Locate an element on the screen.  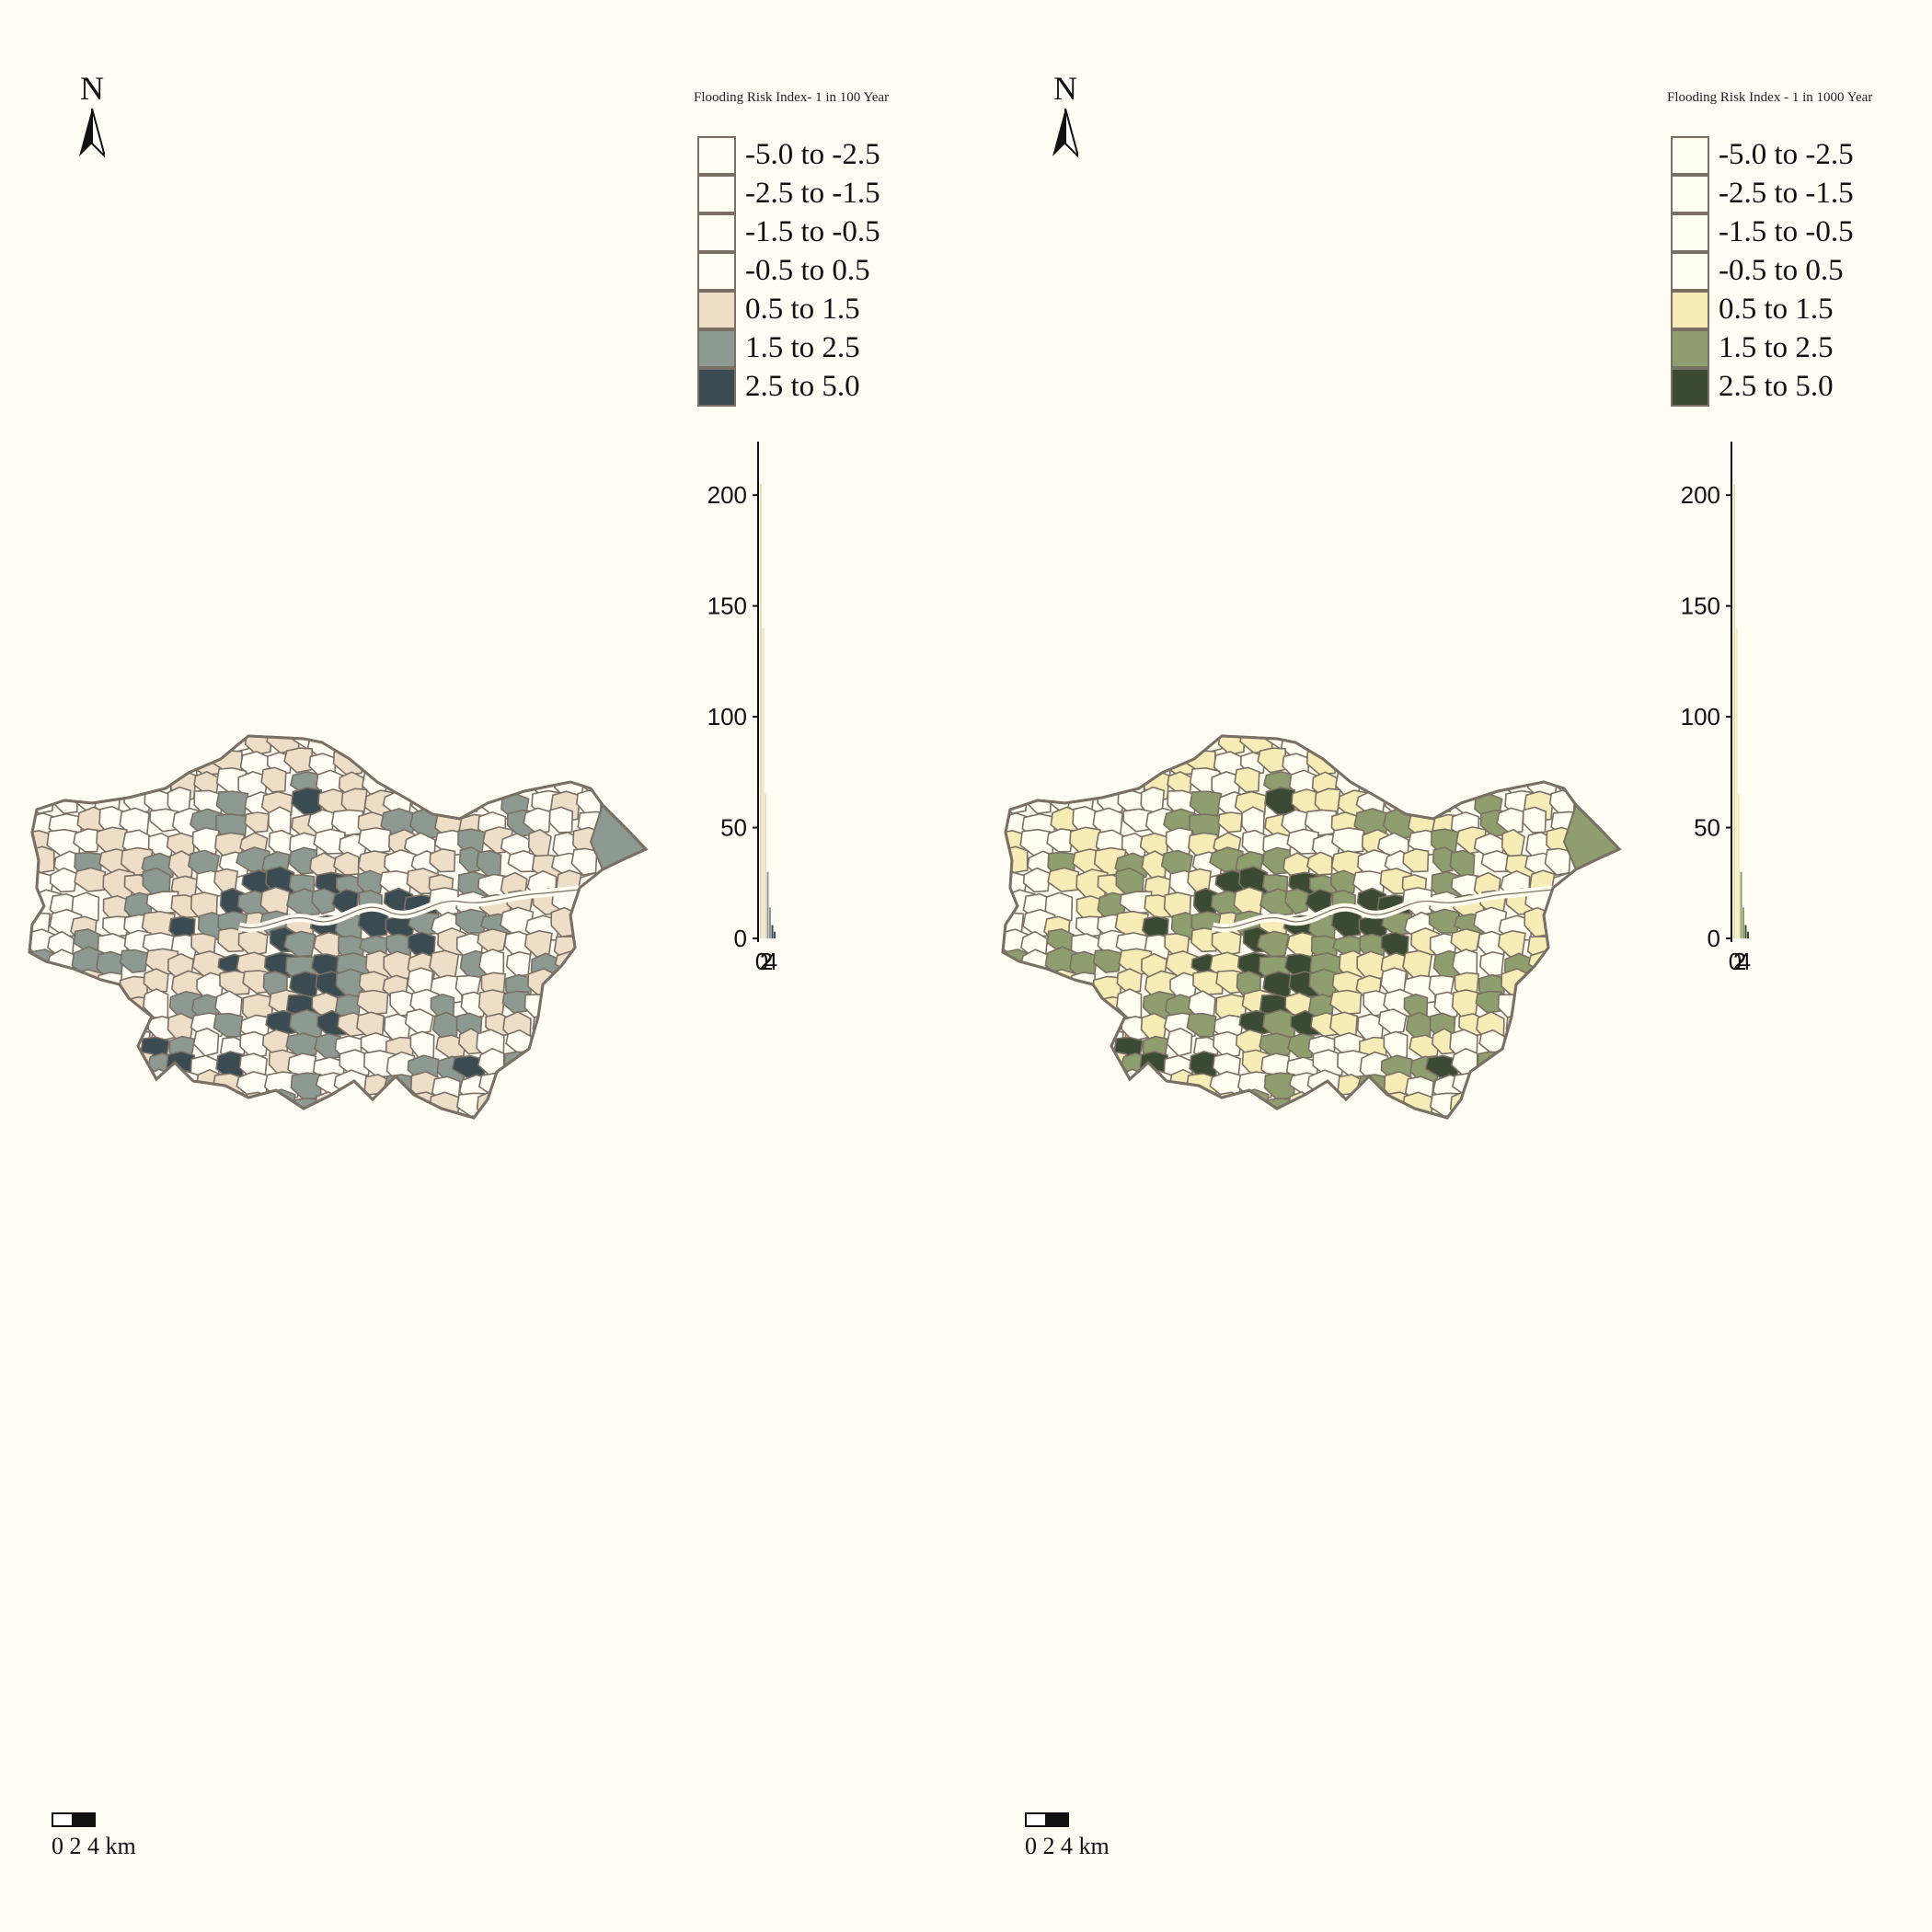
histogram-y-tick-label: 150 is located at coordinates (727, 606).